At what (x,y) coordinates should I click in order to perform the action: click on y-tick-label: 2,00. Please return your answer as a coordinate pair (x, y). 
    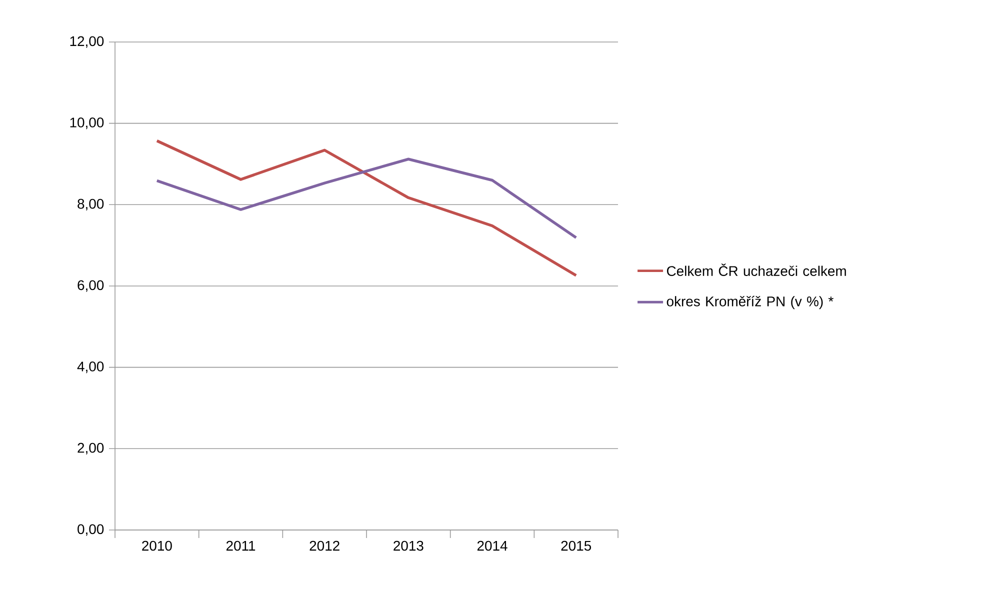
    Looking at the image, I should click on (91, 448).